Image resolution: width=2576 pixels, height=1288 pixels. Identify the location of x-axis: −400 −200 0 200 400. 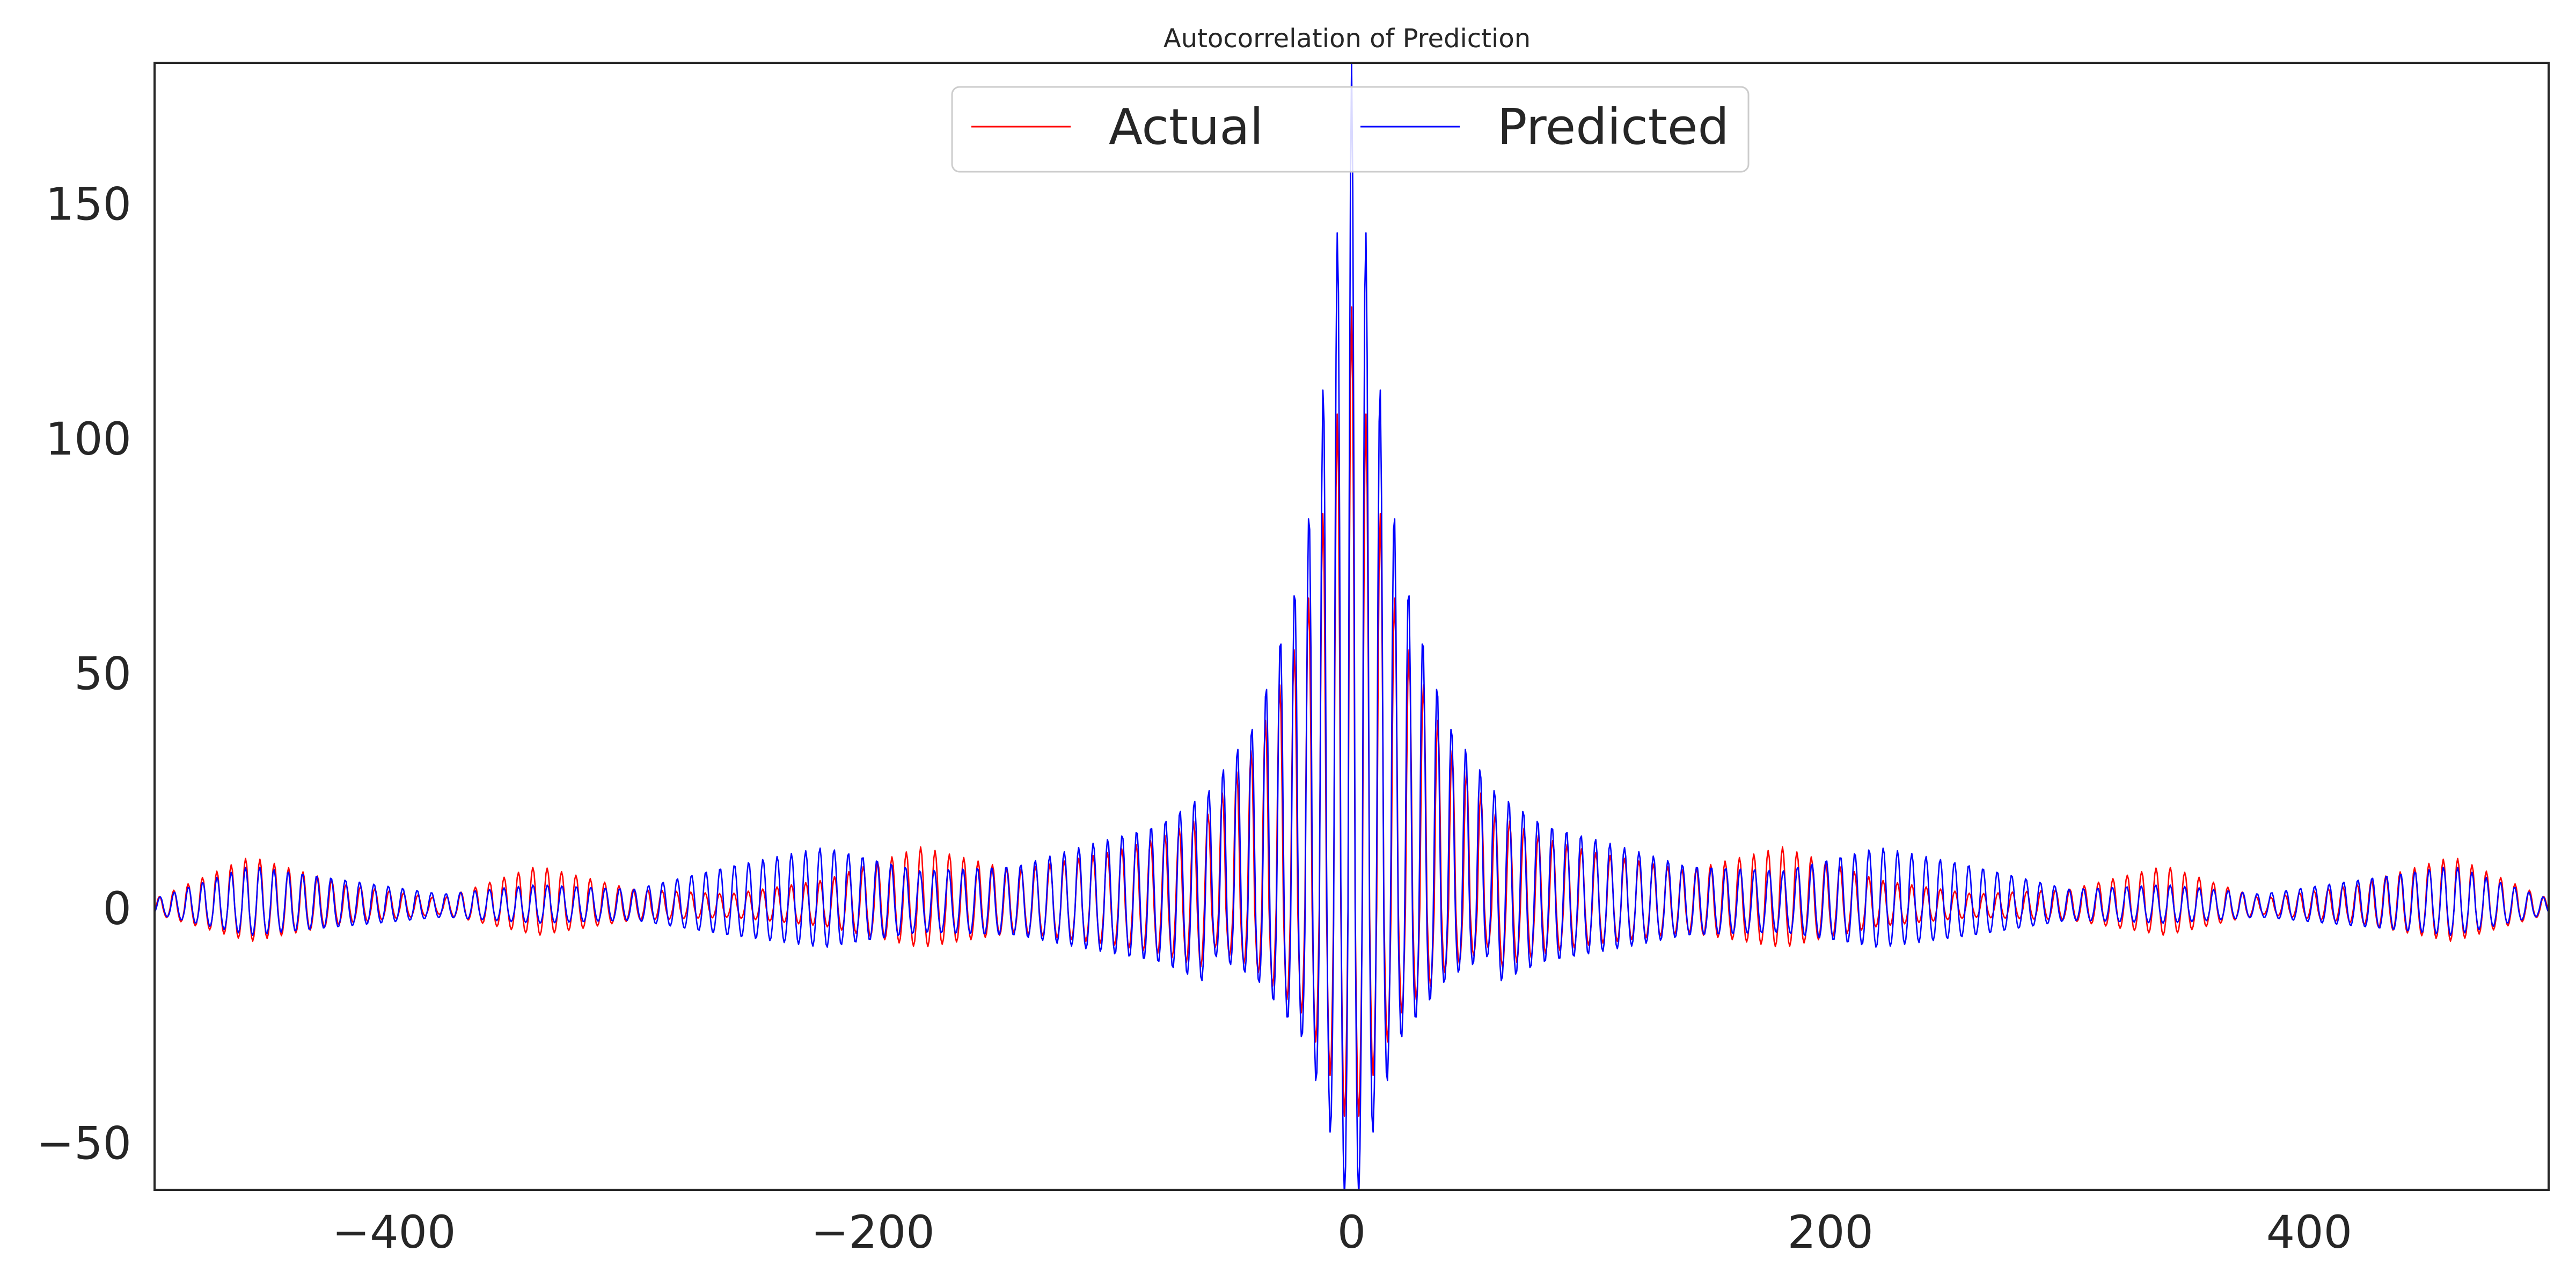
(1342, 1232).